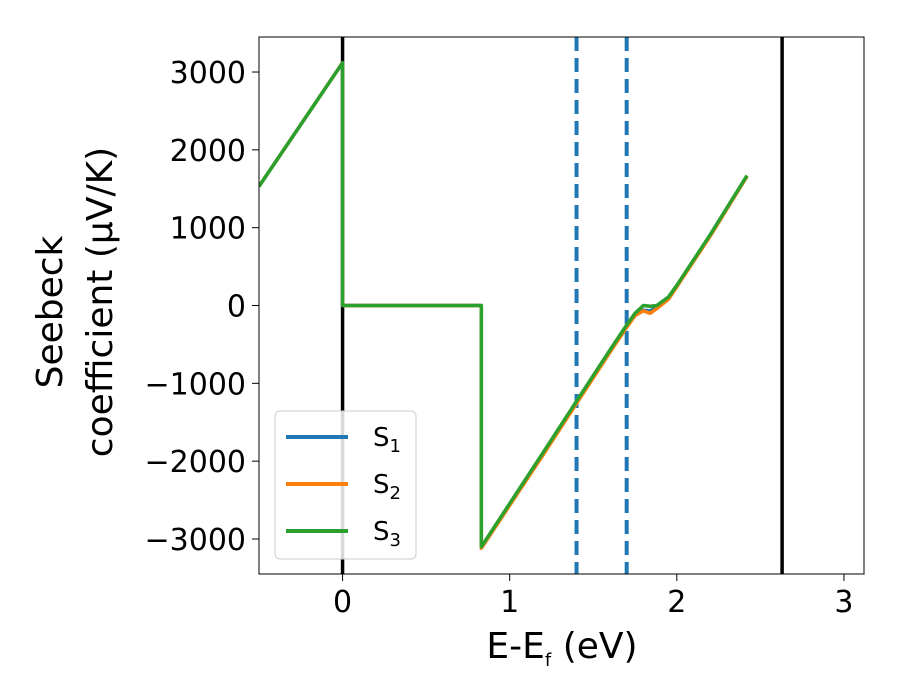  What do you see at coordinates (50, 311) in the screenshot?
I see `y-axis-label-line1: Seebeck` at bounding box center [50, 311].